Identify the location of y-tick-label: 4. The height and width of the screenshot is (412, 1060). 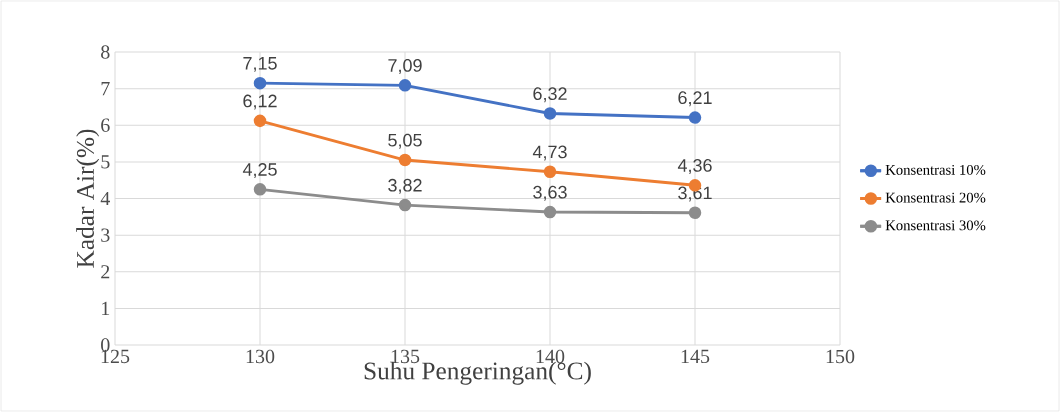
(105, 198).